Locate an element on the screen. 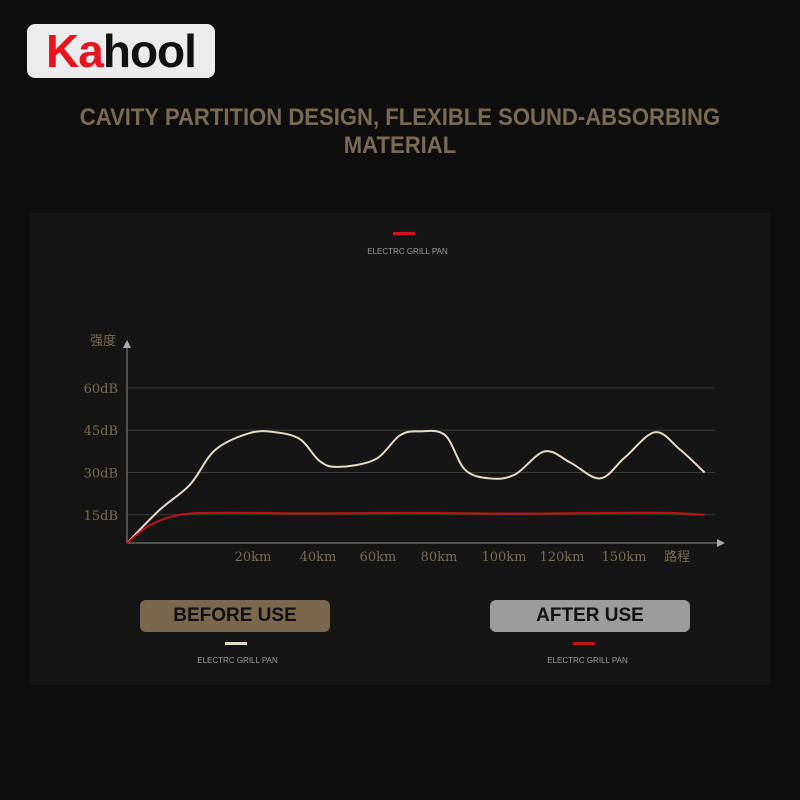  x-axis-arrow-icon is located at coordinates (721, 543).